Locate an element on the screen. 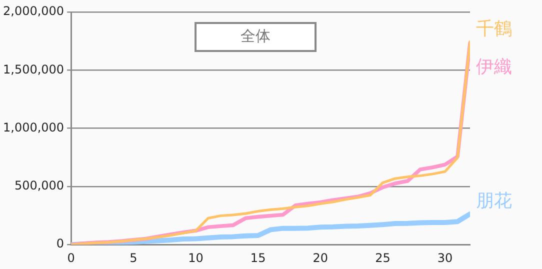 This screenshot has height=269, width=542. text: 全体 is located at coordinates (255, 35).